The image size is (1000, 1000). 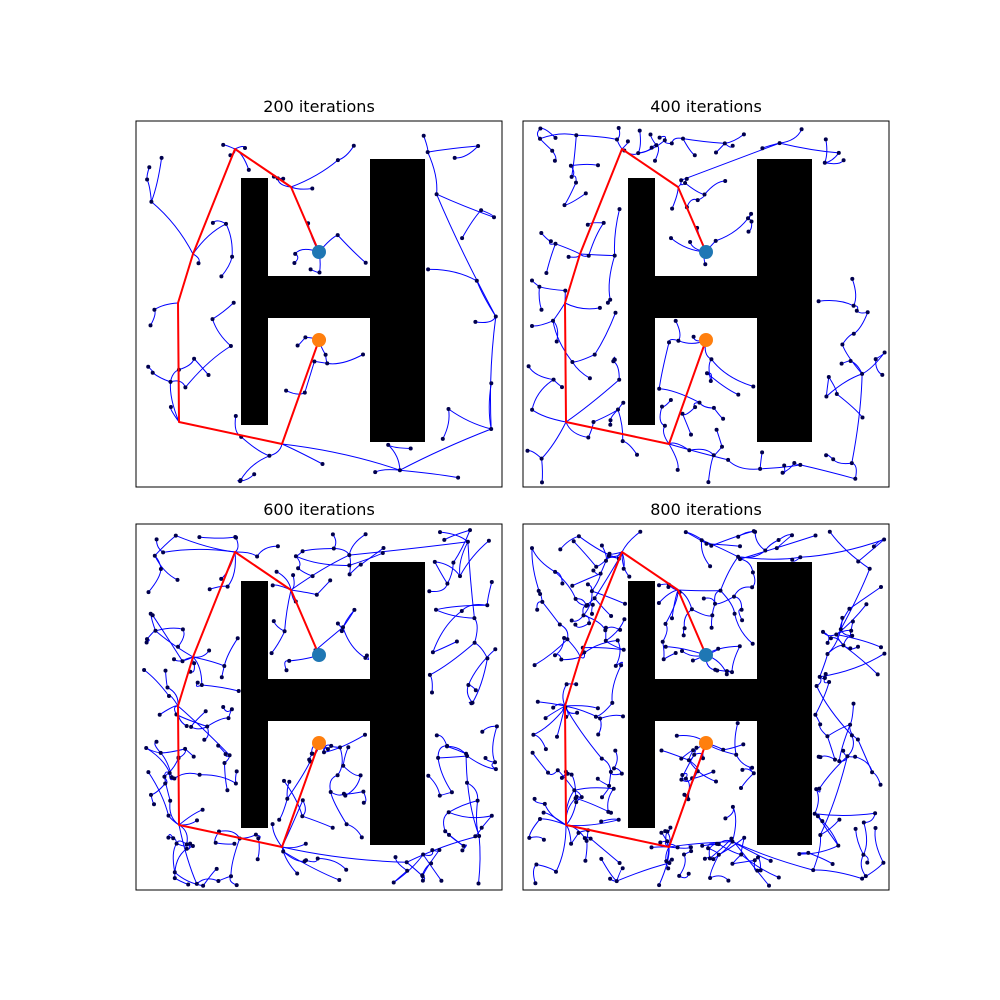 I want to click on start-marker, so click(x=706, y=655).